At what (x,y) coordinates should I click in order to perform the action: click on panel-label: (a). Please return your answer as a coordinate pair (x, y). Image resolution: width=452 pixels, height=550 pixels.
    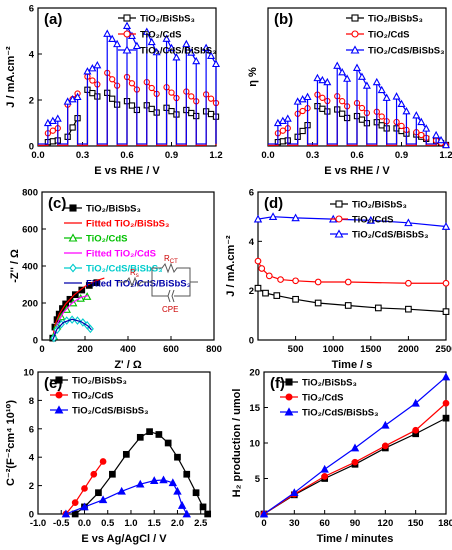
    Looking at the image, I should click on (53, 19).